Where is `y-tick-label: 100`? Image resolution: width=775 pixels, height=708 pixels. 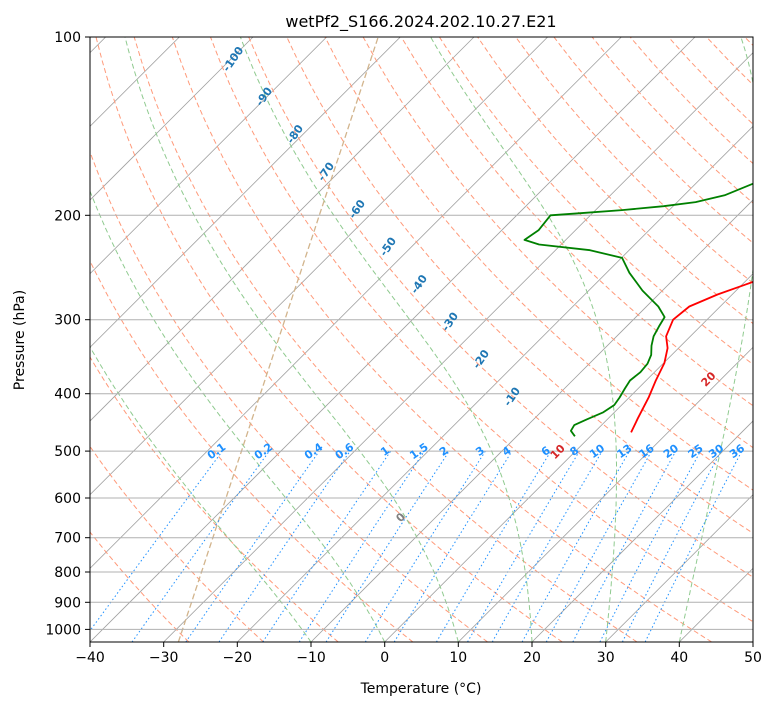 y-tick-label: 100 is located at coordinates (67, 38).